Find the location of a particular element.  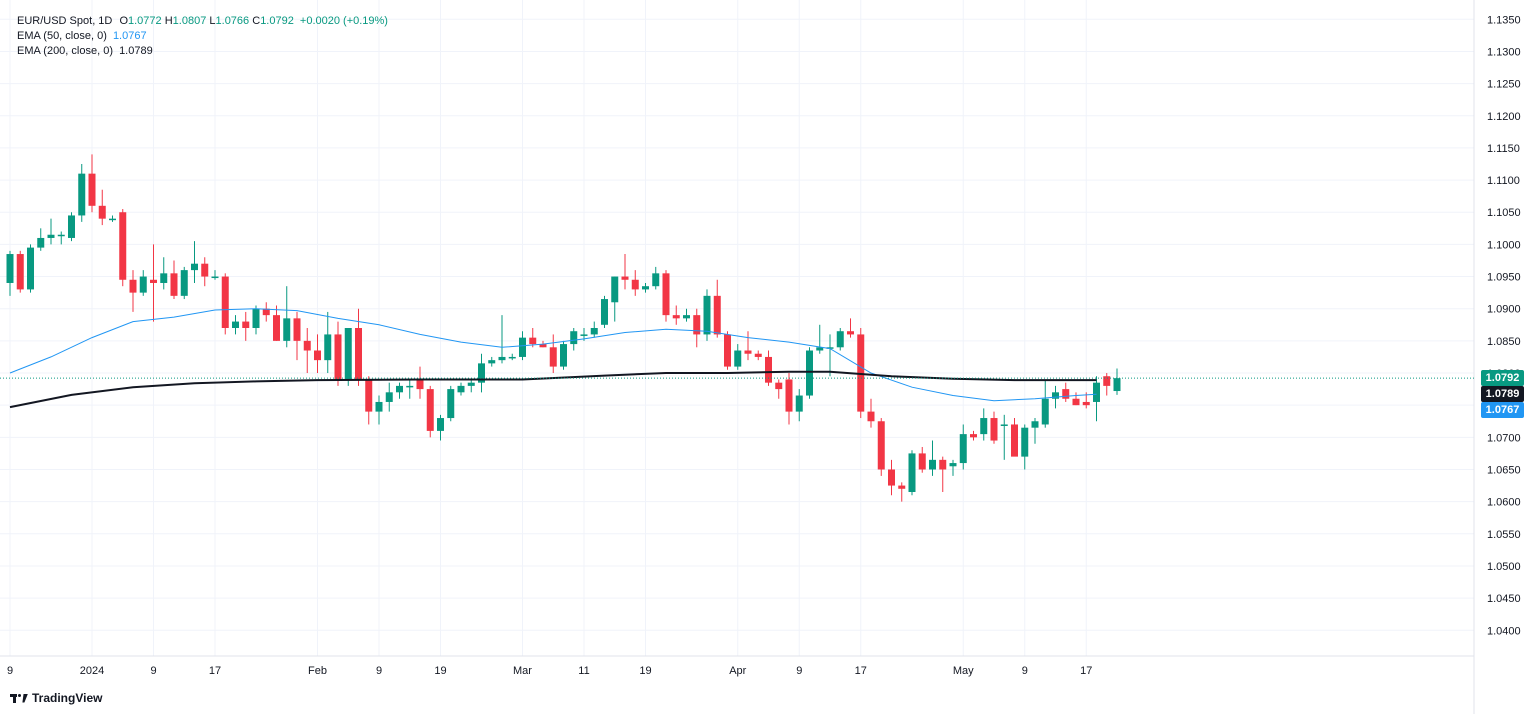

tradingview-brand: TradingView is located at coordinates (56, 698).